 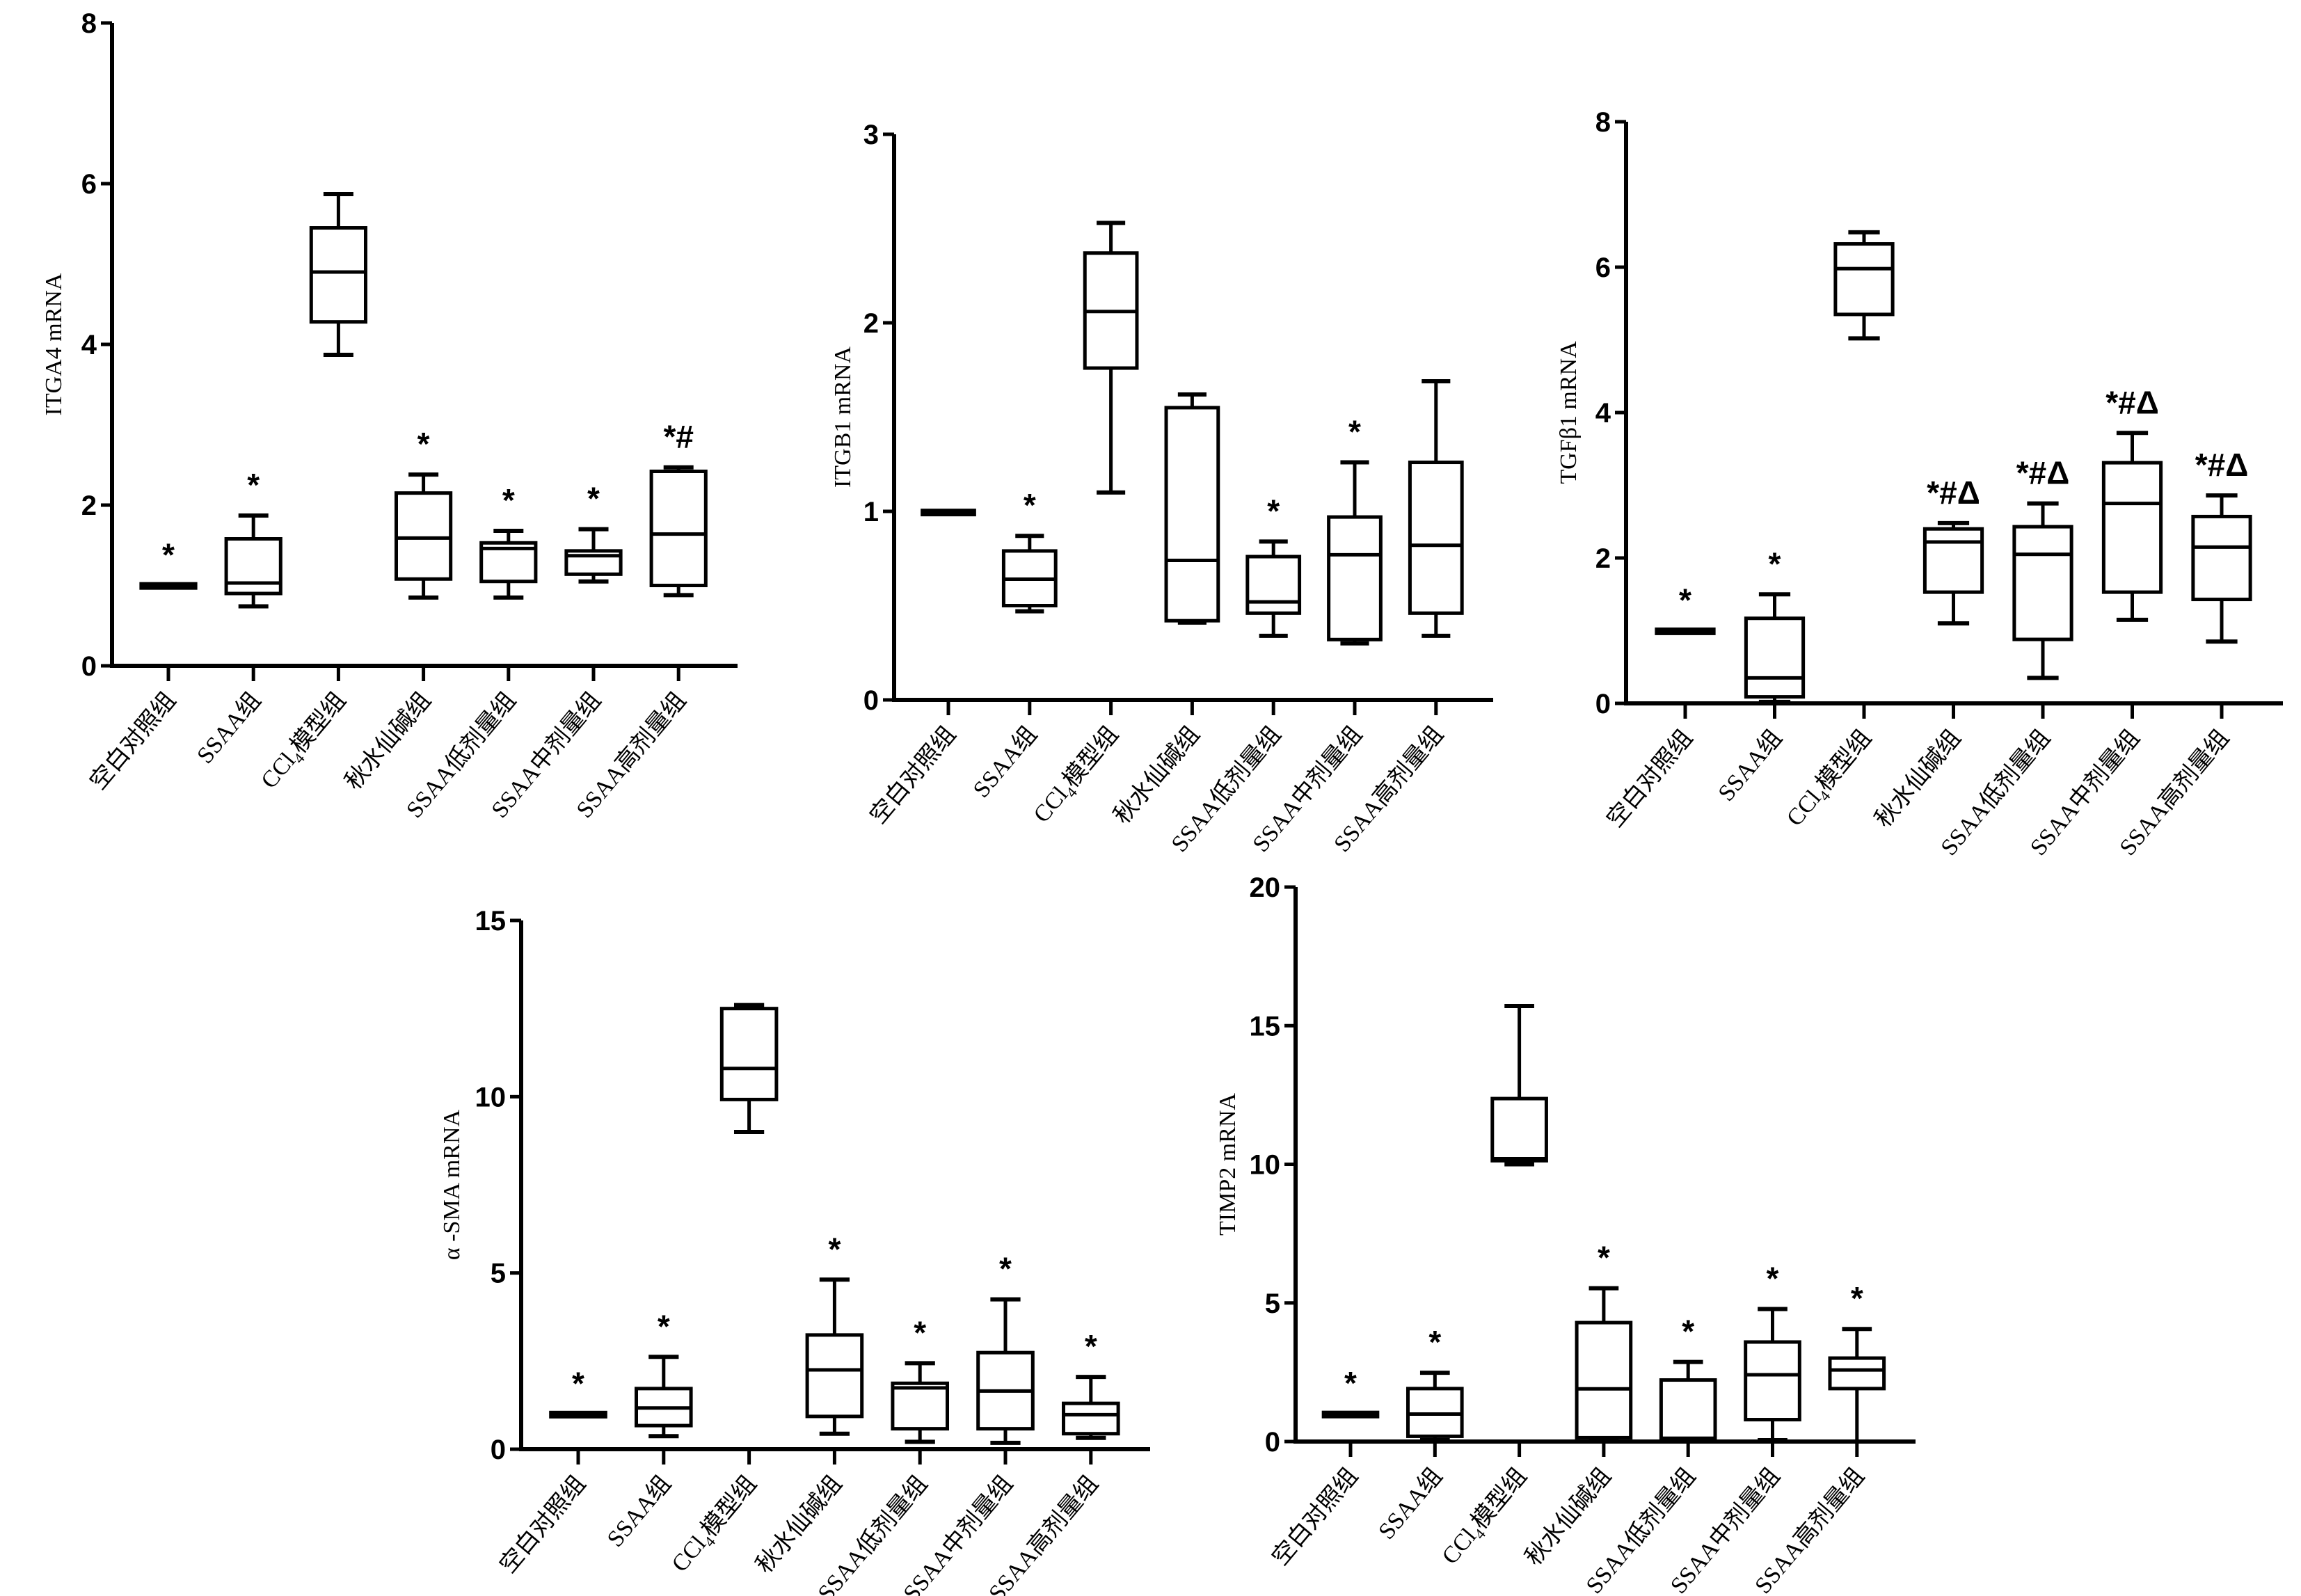 I want to click on box-plot-group: *#, so click(x=679, y=509).